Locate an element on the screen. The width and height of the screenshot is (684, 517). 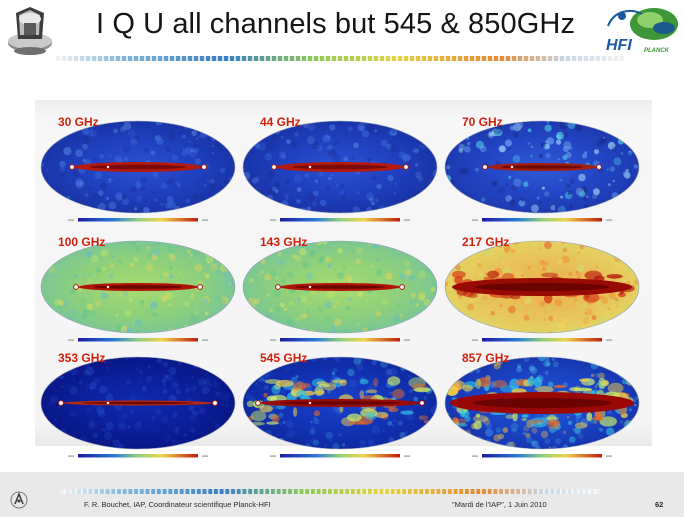
sky-map-857-ghz: 857 GHz is located at coordinates (542, 408).